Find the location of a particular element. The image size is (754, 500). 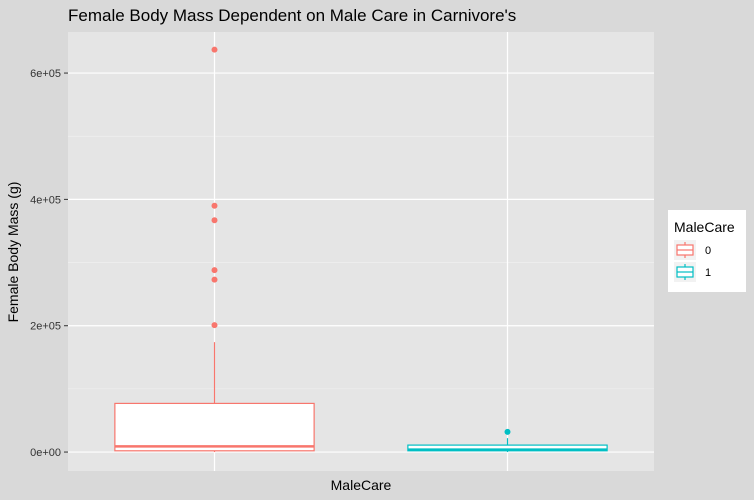

legend-label: 0 is located at coordinates (708, 251).